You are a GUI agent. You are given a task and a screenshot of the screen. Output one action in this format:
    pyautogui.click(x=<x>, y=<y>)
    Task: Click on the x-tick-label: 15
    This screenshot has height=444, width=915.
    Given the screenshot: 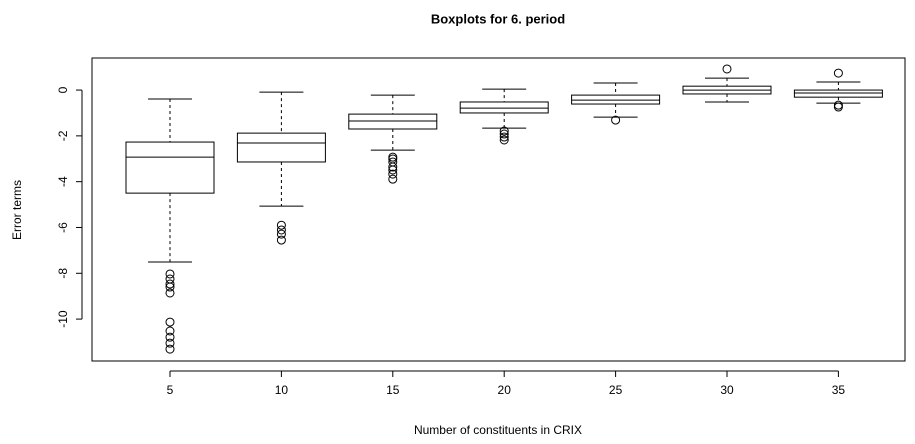 What is the action you would take?
    pyautogui.click(x=393, y=390)
    